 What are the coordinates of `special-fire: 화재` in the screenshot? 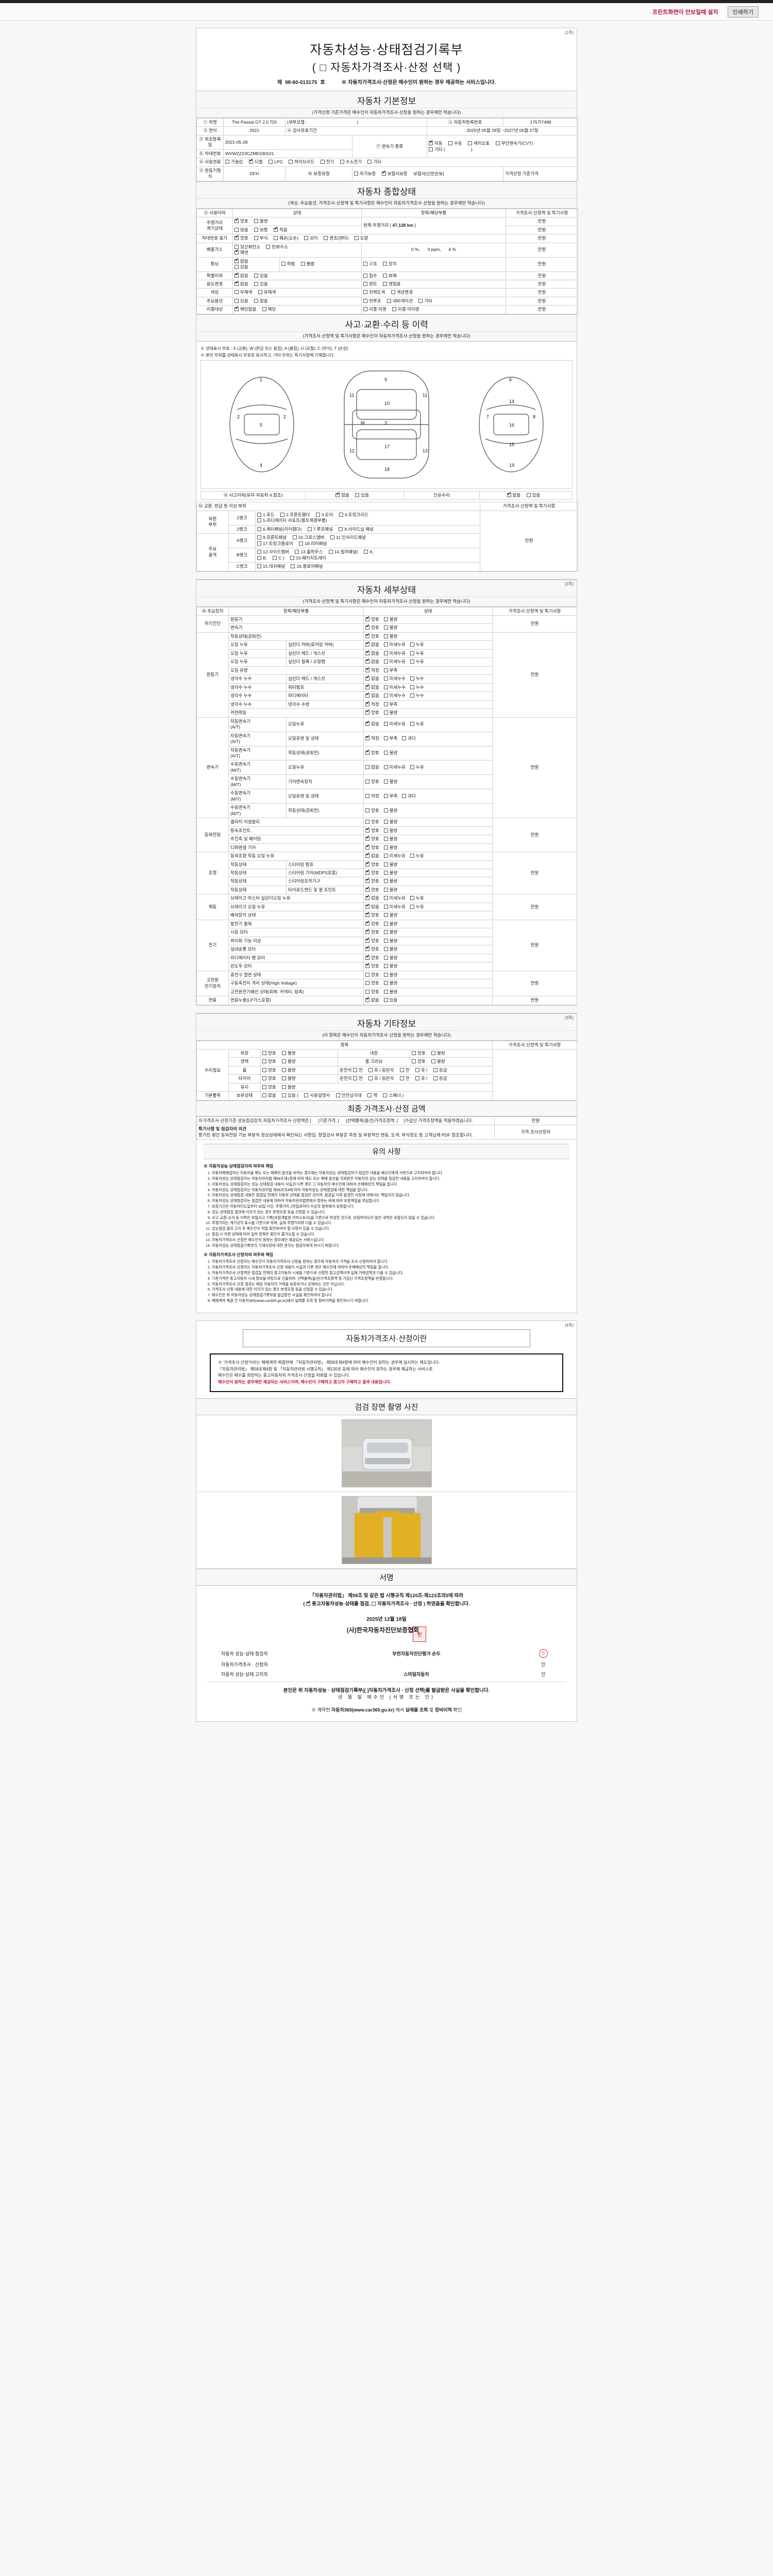 It's located at (390, 276).